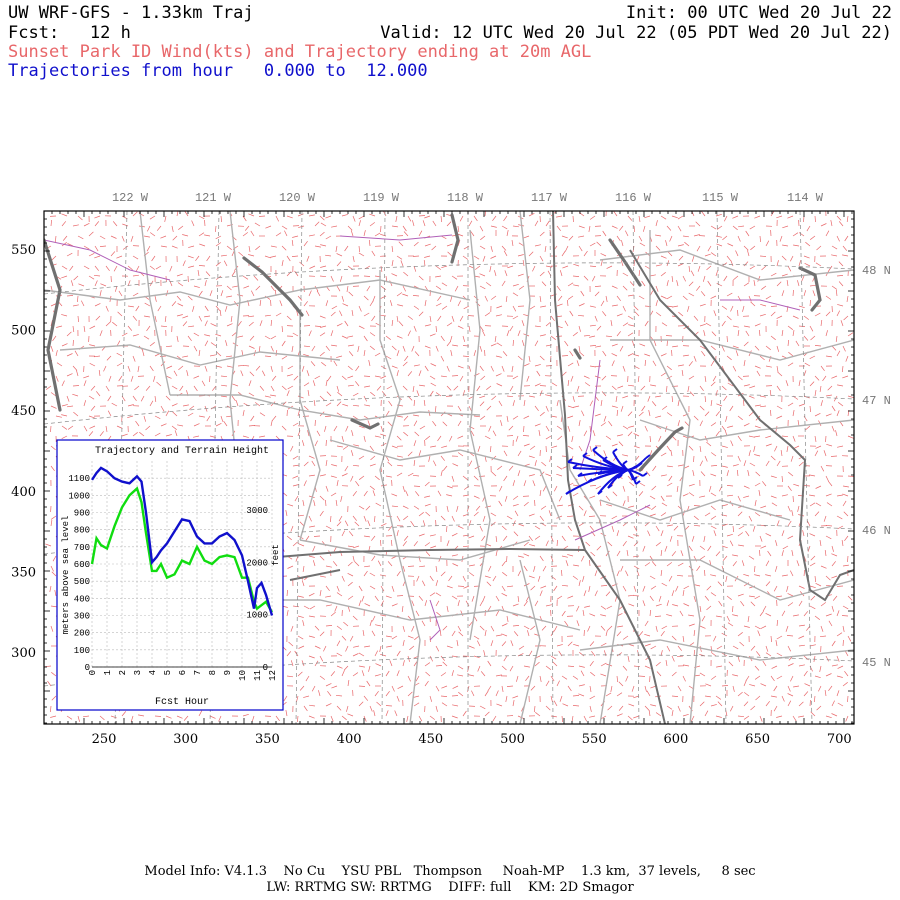 This screenshot has height=900, width=900. What do you see at coordinates (267, 739) in the screenshot?
I see `x-tick-label: 350` at bounding box center [267, 739].